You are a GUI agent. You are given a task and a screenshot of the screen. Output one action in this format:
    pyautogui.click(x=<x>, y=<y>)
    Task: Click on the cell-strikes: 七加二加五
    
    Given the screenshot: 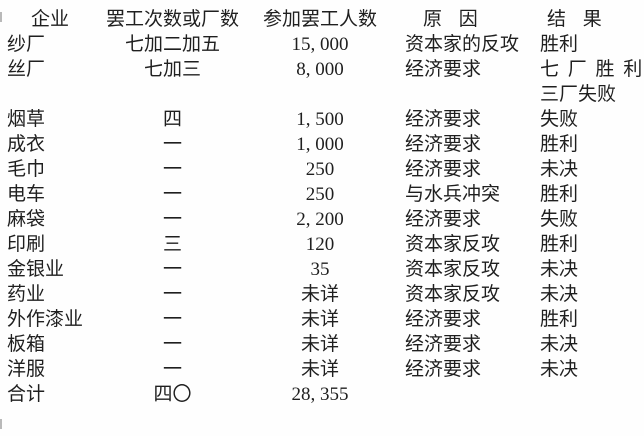 What is the action you would take?
    pyautogui.click(x=172, y=44)
    